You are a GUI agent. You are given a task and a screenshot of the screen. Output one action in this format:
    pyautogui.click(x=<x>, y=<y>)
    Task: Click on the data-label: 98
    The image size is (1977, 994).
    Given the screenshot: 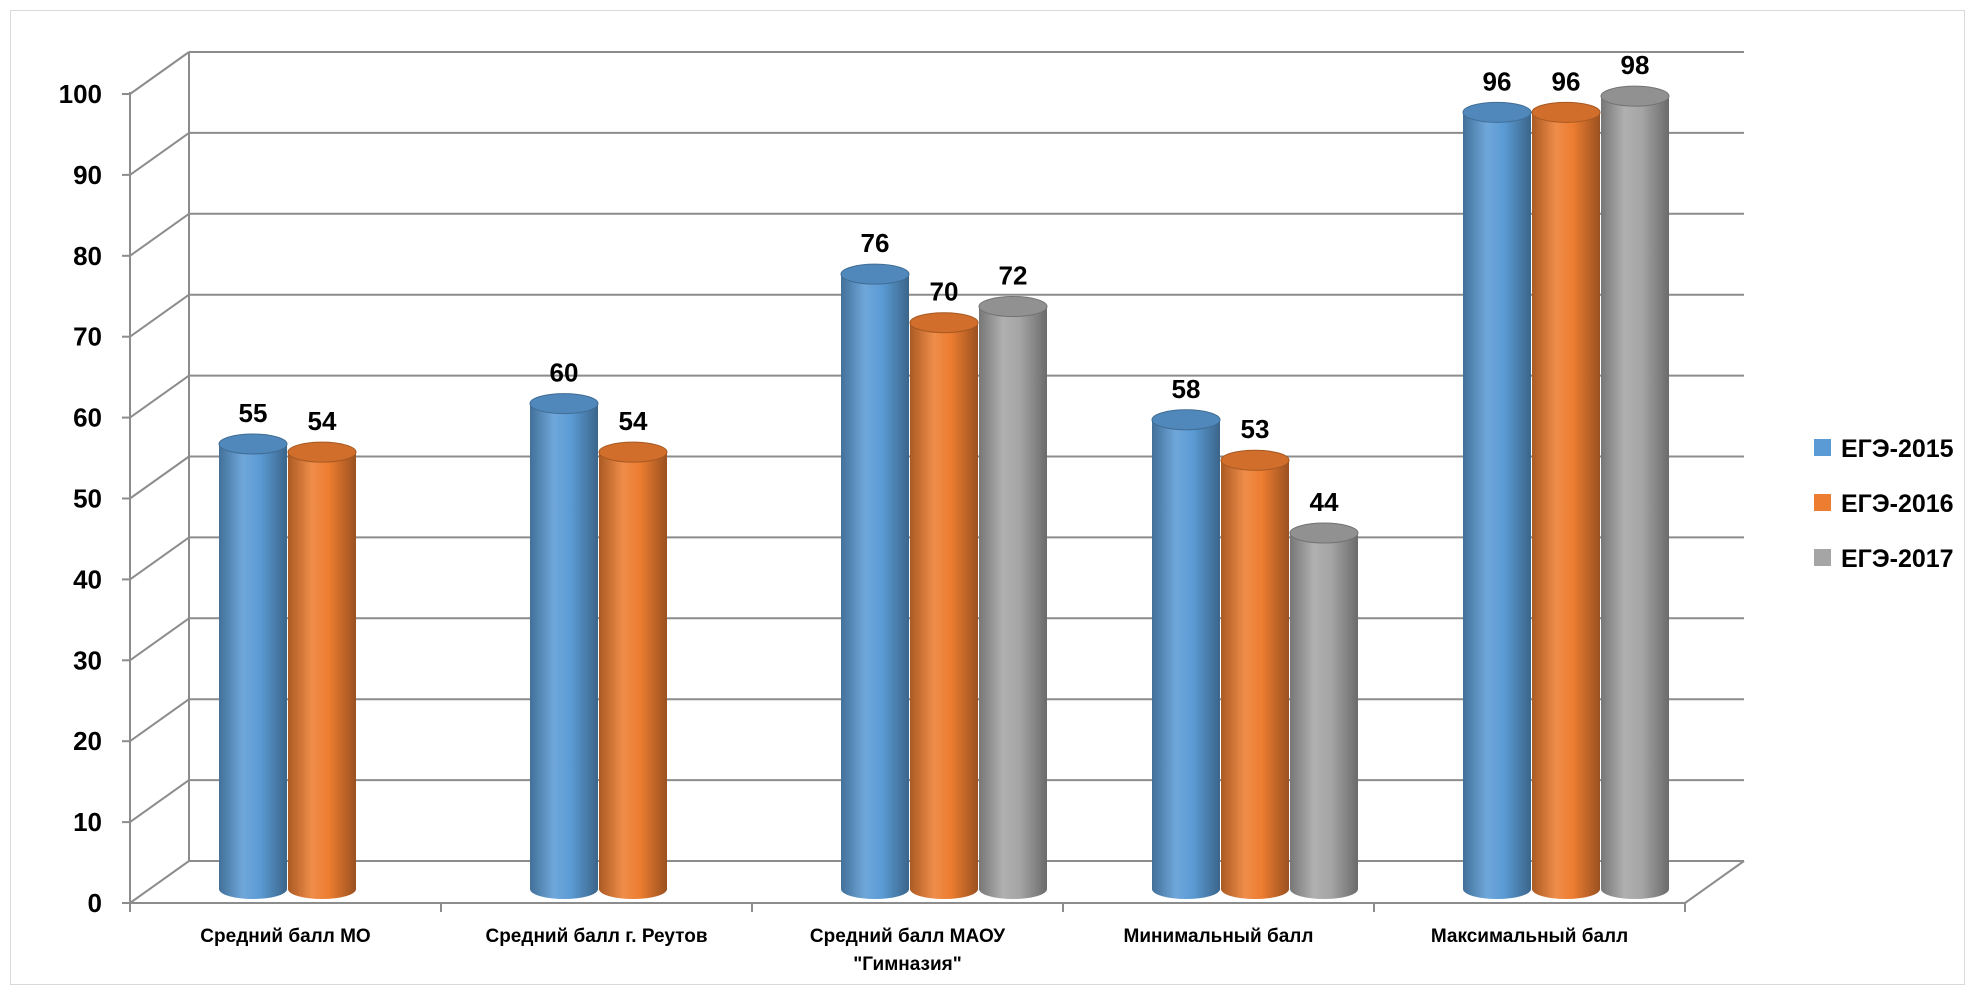 What is the action you would take?
    pyautogui.click(x=1635, y=65)
    